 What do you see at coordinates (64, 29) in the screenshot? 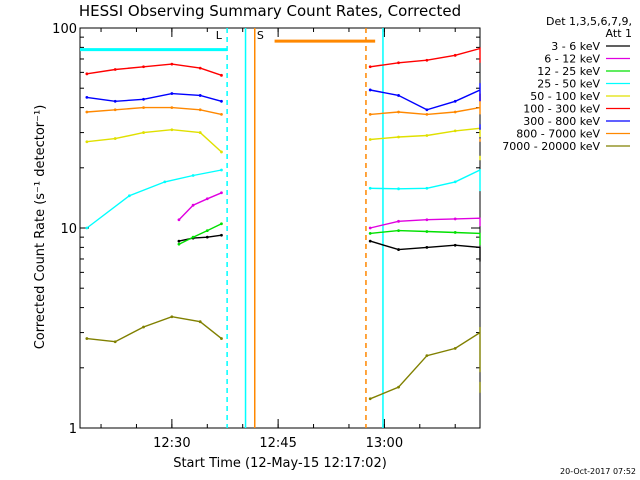
I see `y-tick-label: 100` at bounding box center [64, 29].